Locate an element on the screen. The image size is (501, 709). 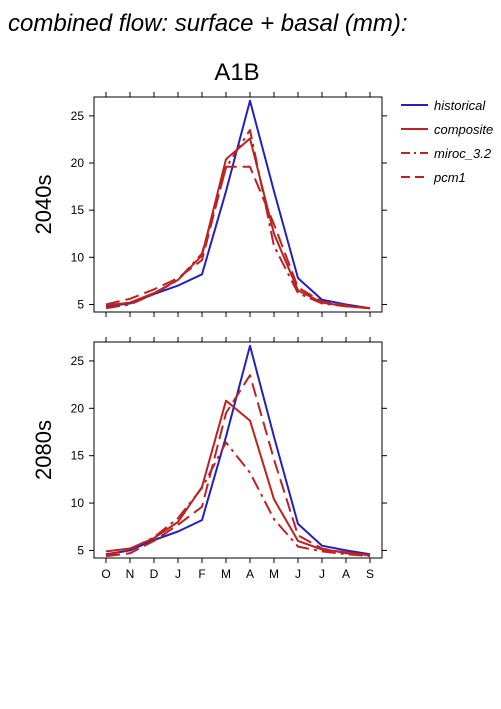
x-tick-label: D is located at coordinates (154, 574).